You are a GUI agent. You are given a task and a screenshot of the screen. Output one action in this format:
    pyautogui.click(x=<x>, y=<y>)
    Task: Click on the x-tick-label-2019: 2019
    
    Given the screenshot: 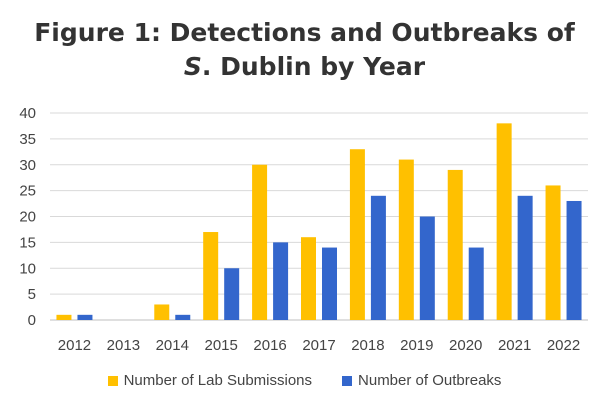 What is the action you would take?
    pyautogui.click(x=416, y=345)
    